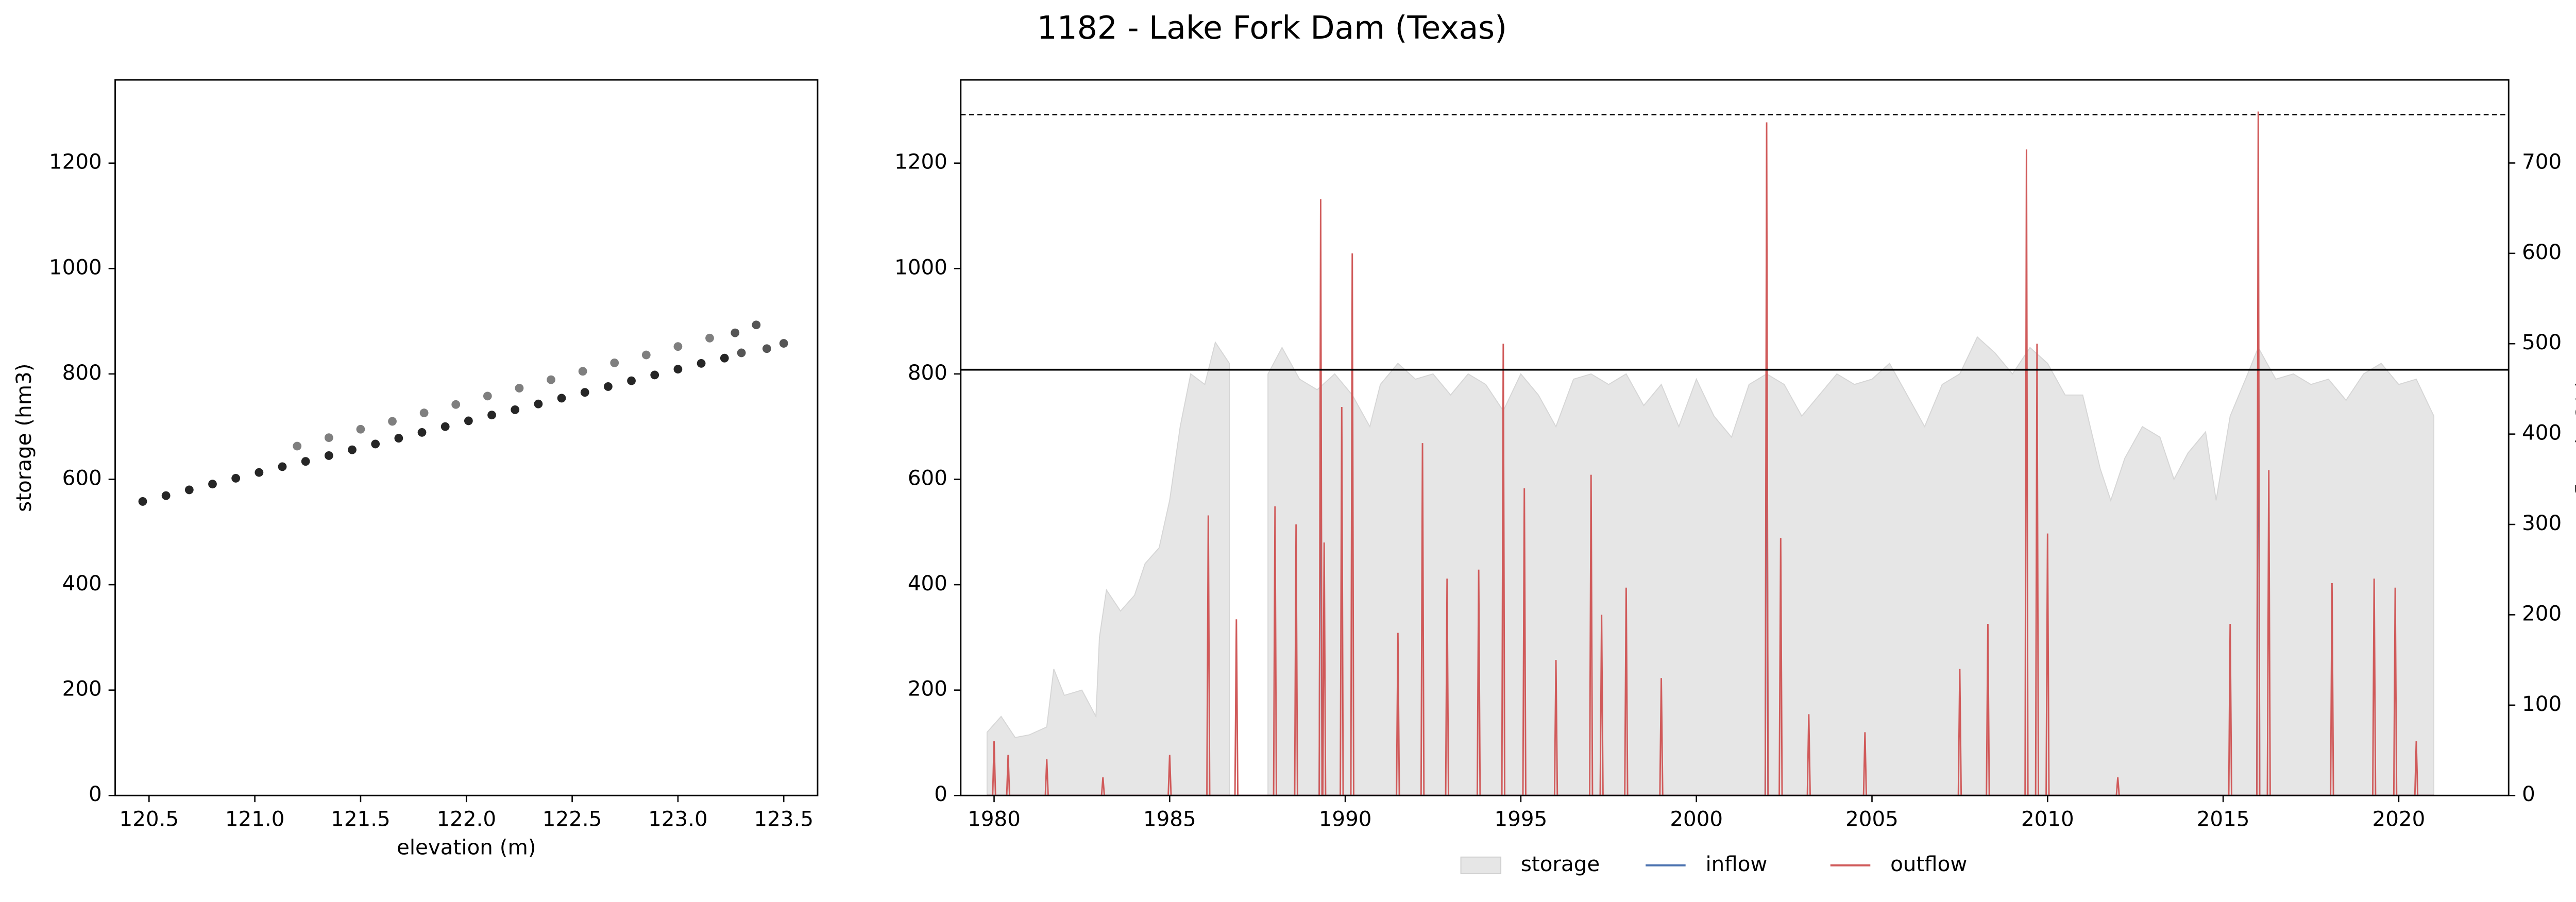 The height and width of the screenshot is (902, 2576). I want to click on y-axis-label: storage (hm3), so click(24, 437).